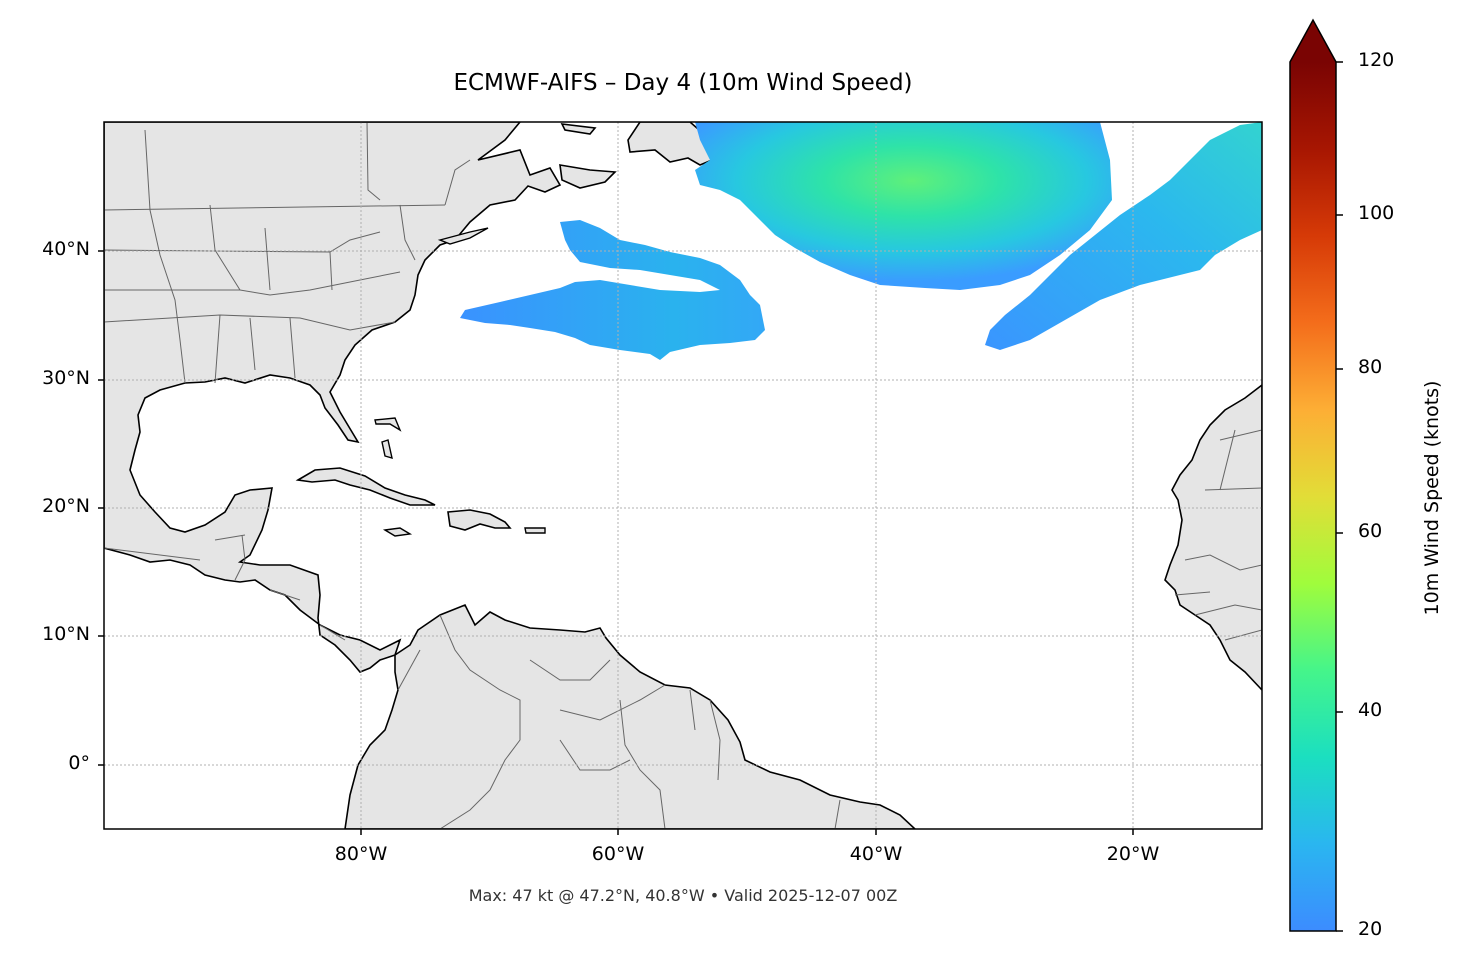  I want to click on lon-label-60w: 60°W, so click(618, 854).